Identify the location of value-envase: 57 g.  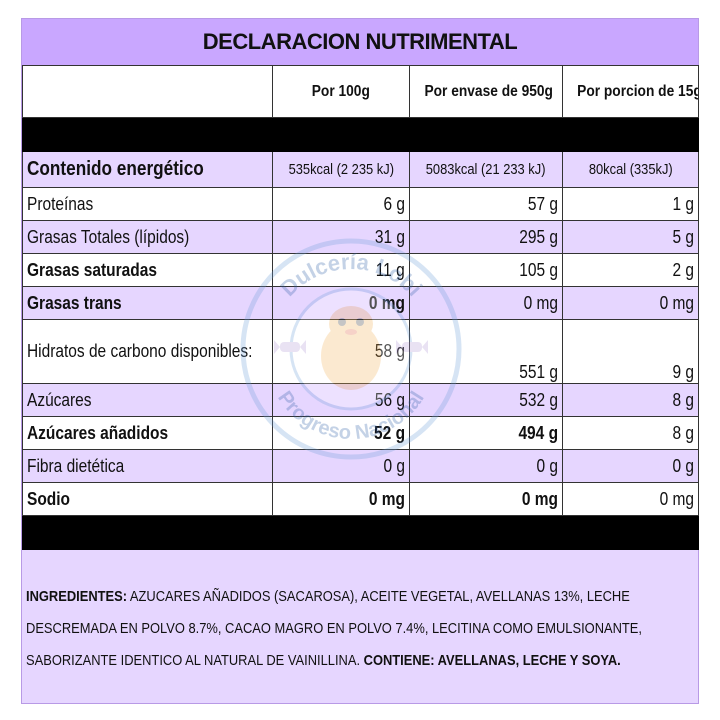
(486, 204).